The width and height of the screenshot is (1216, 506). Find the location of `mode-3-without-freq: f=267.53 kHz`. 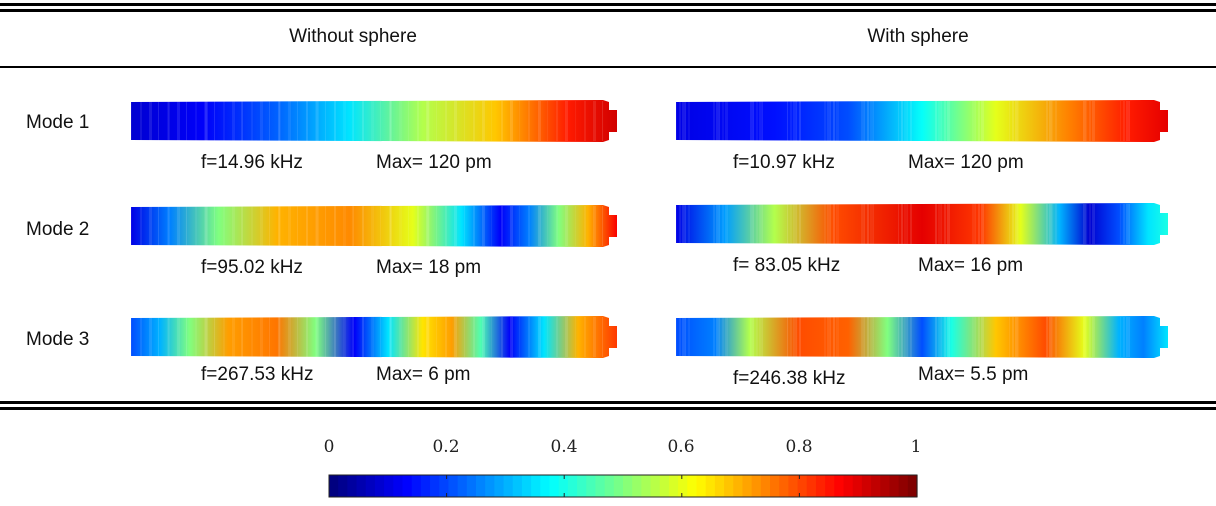

mode-3-without-freq: f=267.53 kHz is located at coordinates (257, 374).